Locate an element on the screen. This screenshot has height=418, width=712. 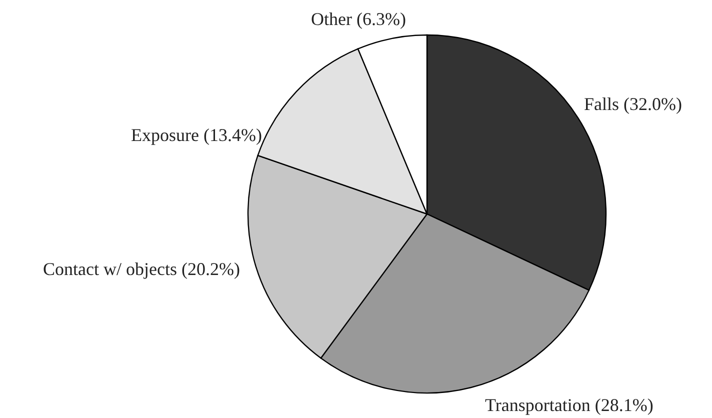
slice-label: Transportation (28.1%) is located at coordinates (569, 405).